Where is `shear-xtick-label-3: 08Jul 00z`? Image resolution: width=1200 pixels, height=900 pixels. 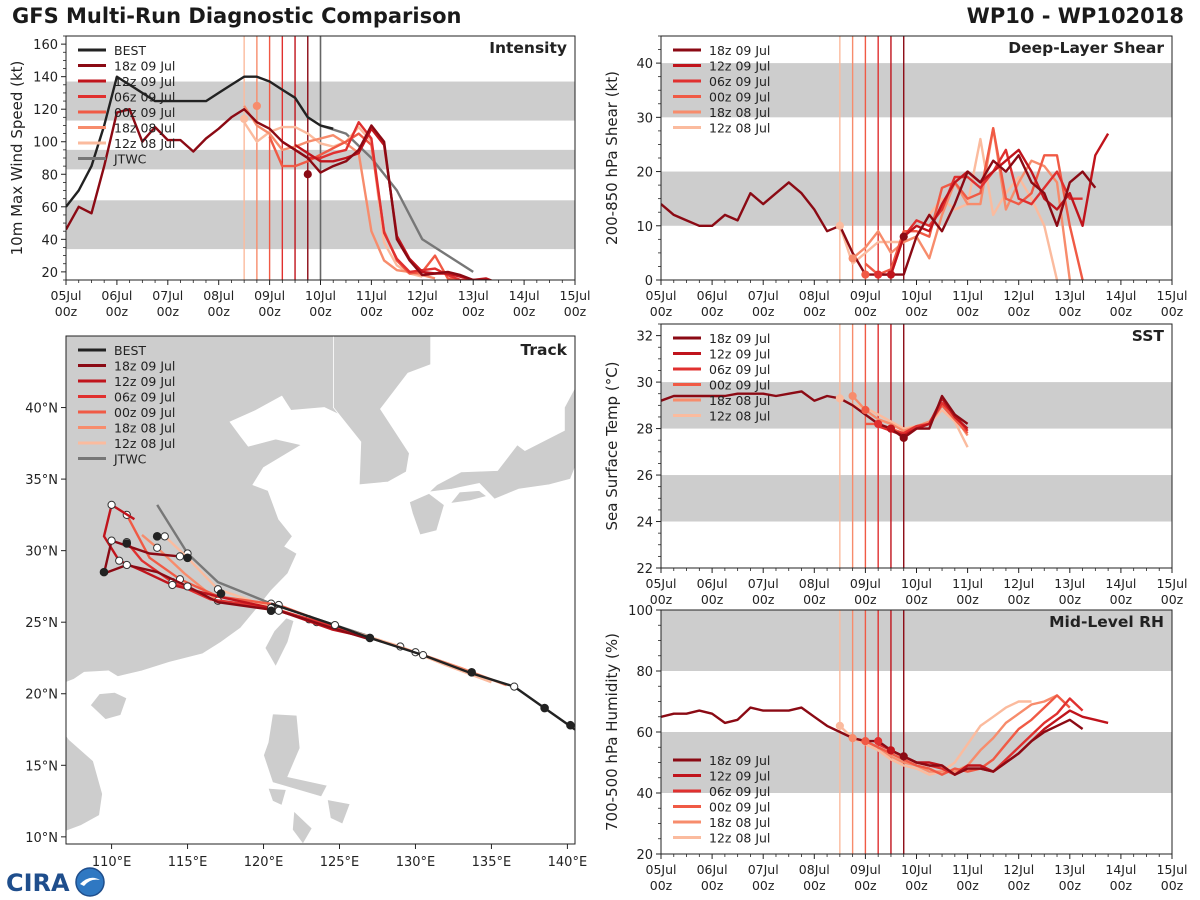
shear-xtick-label-3: 08Jul 00z is located at coordinates (814, 303).